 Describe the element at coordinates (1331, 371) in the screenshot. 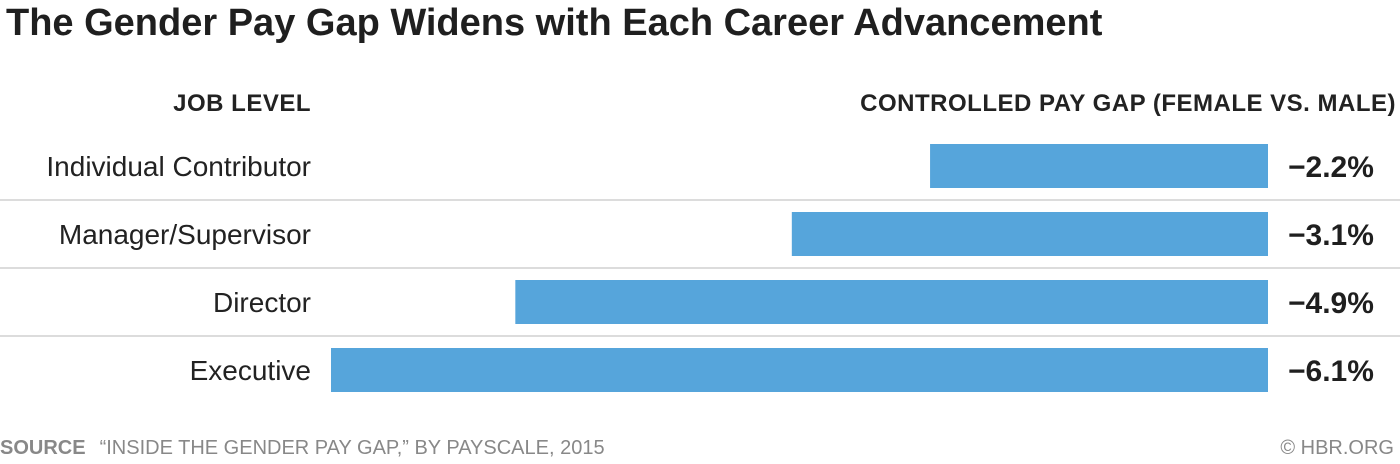

I see `value-label: −6.1%` at that location.